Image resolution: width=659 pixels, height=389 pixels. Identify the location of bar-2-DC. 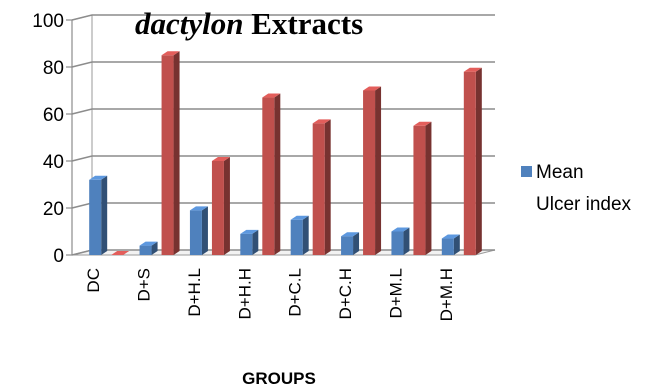
(120, 253).